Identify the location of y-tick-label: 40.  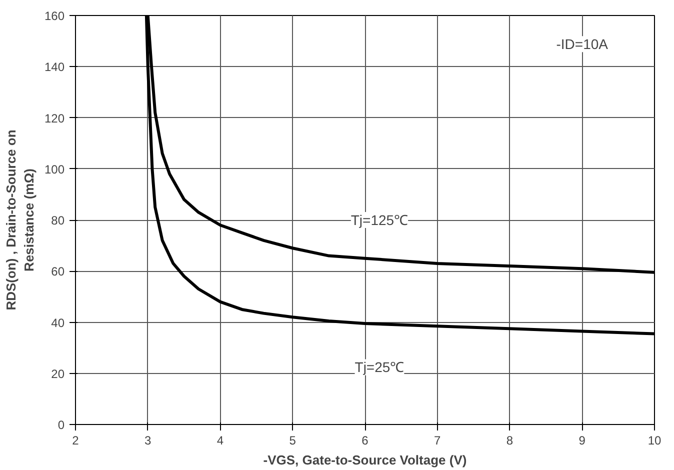
(58, 323).